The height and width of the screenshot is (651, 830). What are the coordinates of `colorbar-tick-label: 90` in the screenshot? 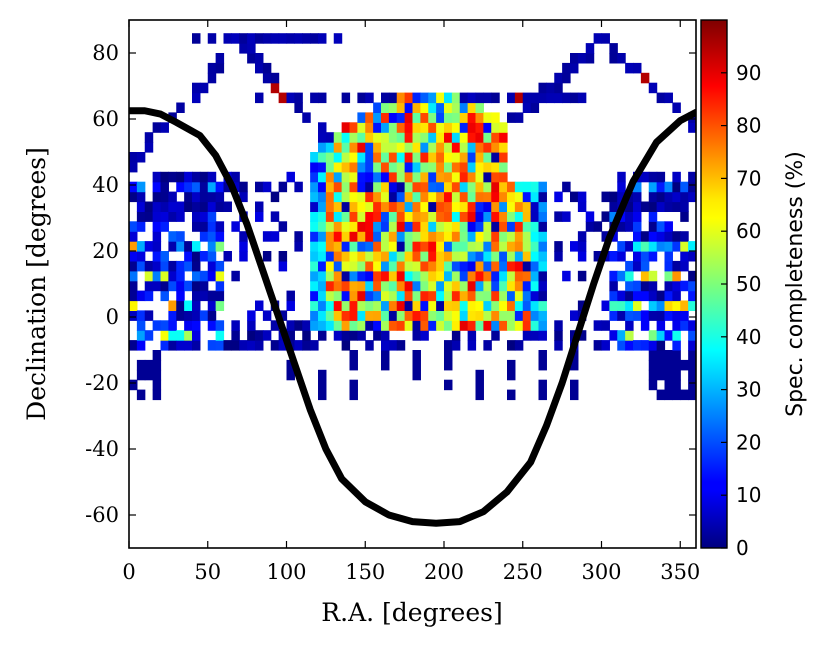 It's located at (748, 73).